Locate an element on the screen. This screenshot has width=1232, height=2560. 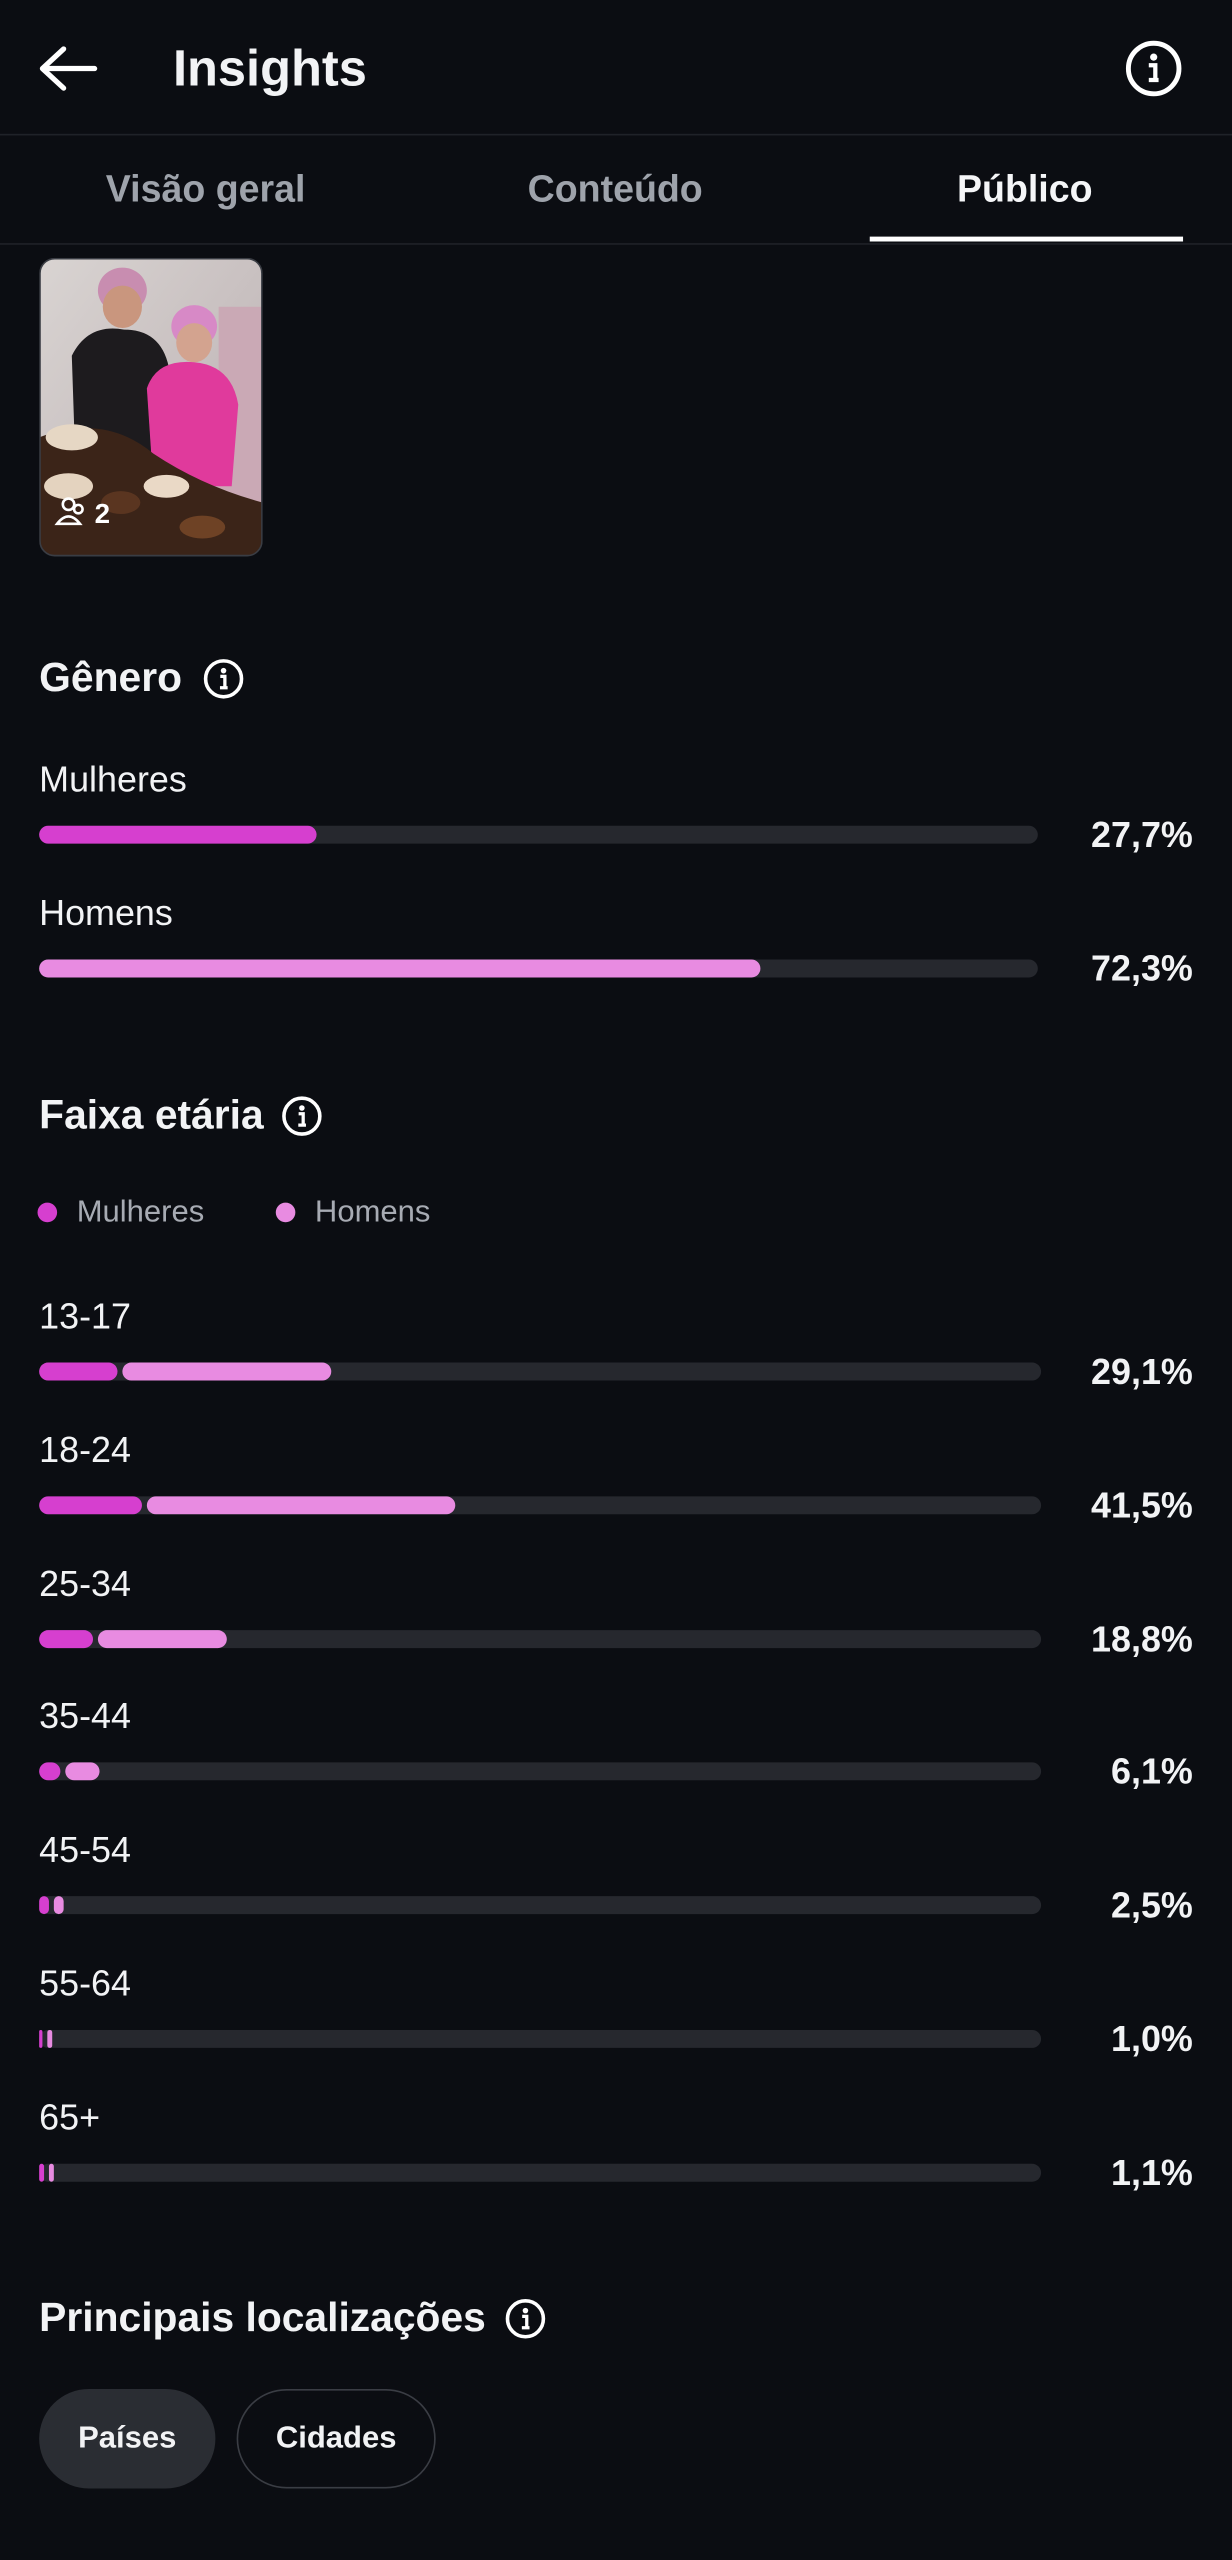
age-label: 35-44 is located at coordinates (85, 1716).